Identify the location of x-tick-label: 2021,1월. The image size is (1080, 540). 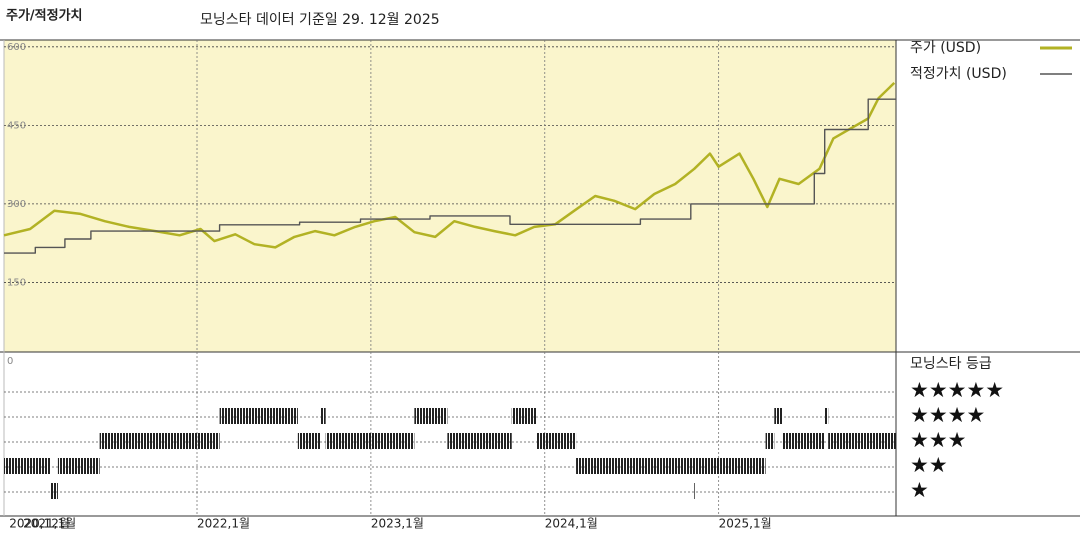
(49, 524).